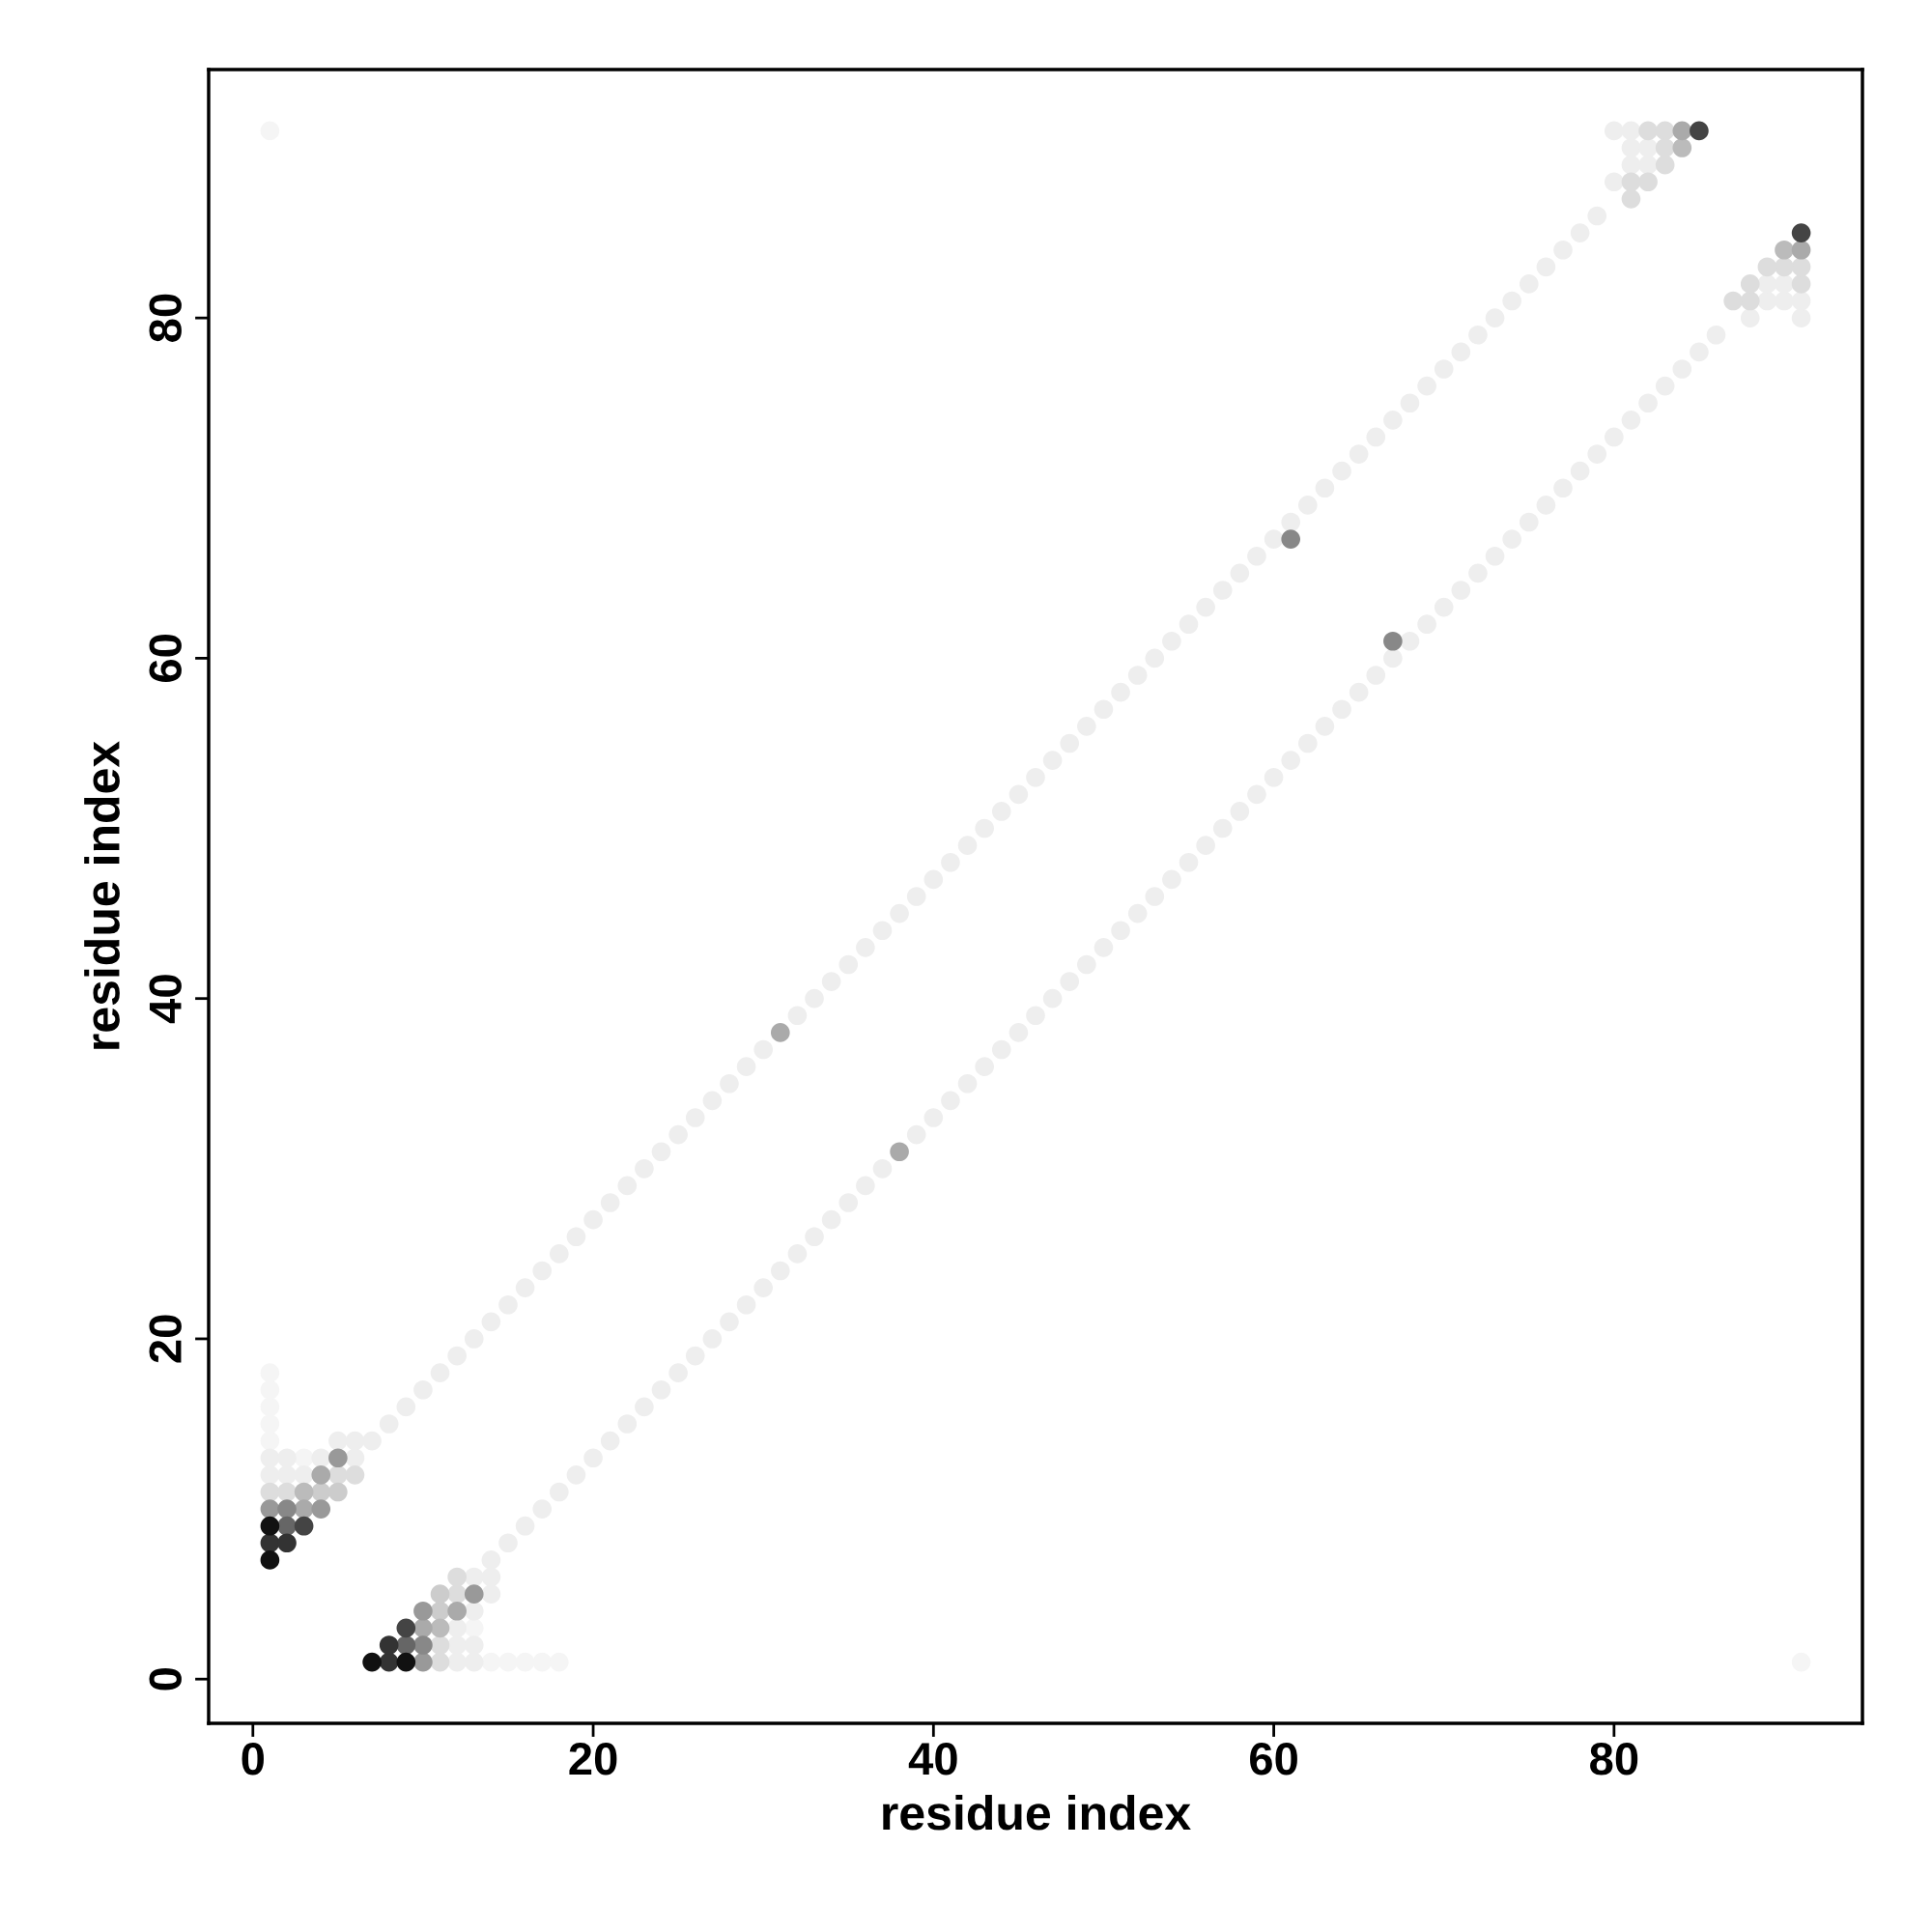  Describe the element at coordinates (593, 1759) in the screenshot. I see `x-tick-label: 20` at that location.